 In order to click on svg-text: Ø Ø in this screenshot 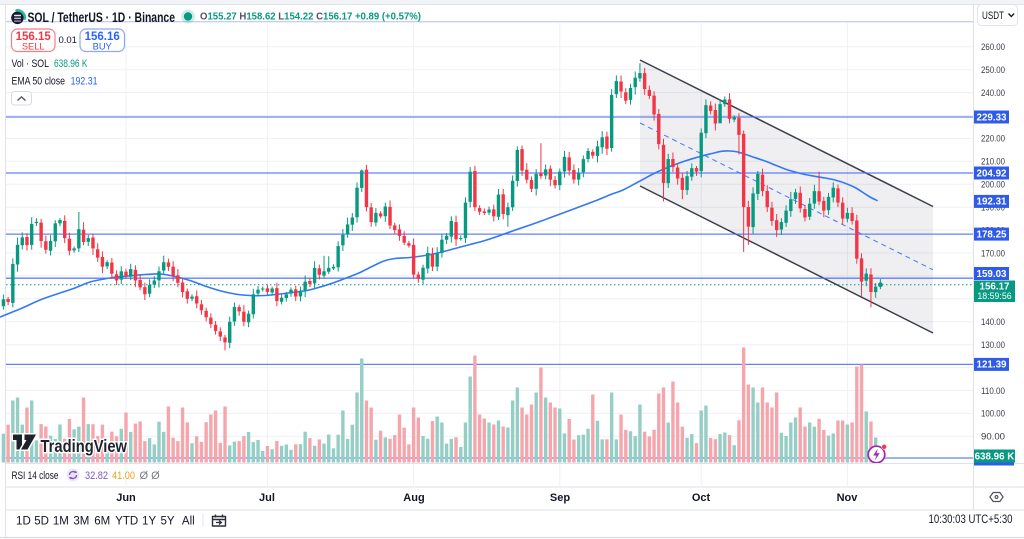, I will do `click(150, 476)`.